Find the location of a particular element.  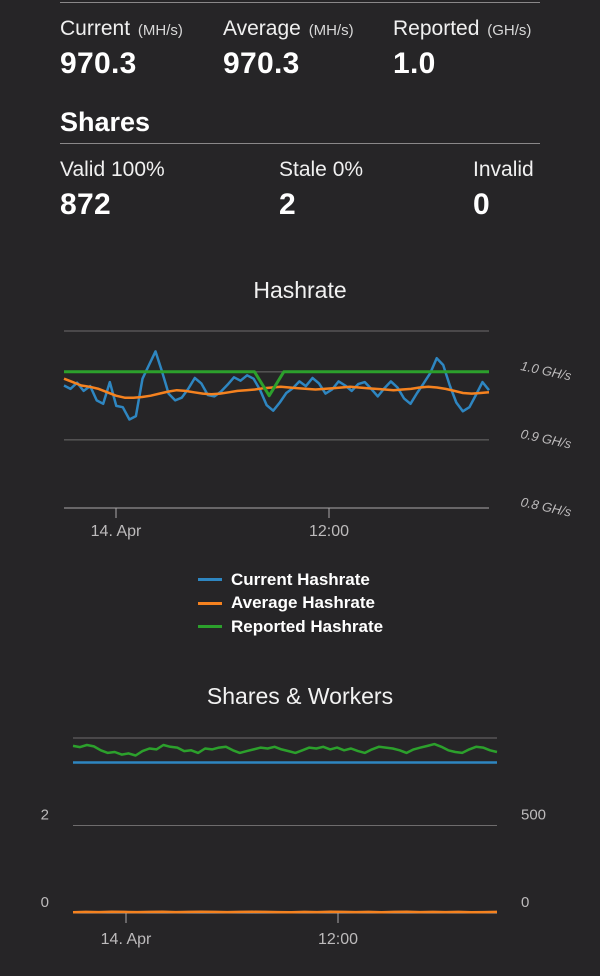

current-hashrate-stat: Current (MH/s) 970.3 is located at coordinates (121, 49).